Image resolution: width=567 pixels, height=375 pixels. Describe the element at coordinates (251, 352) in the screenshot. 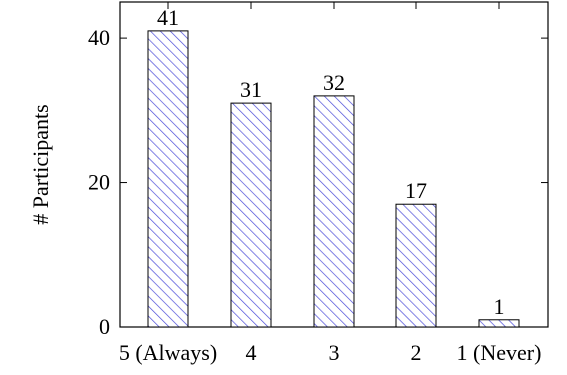

I see `x-tick-label: 4` at that location.